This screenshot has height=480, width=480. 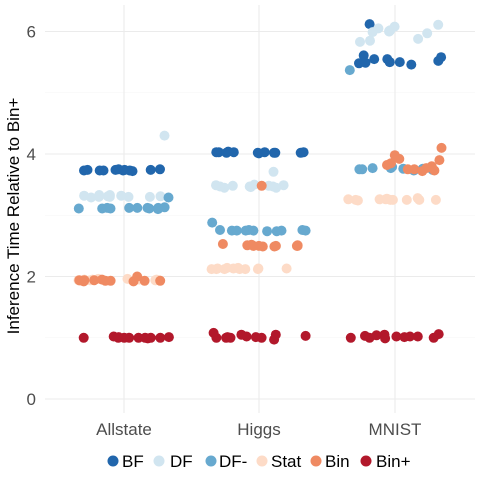 I want to click on legend-label: DF, so click(x=181, y=461).